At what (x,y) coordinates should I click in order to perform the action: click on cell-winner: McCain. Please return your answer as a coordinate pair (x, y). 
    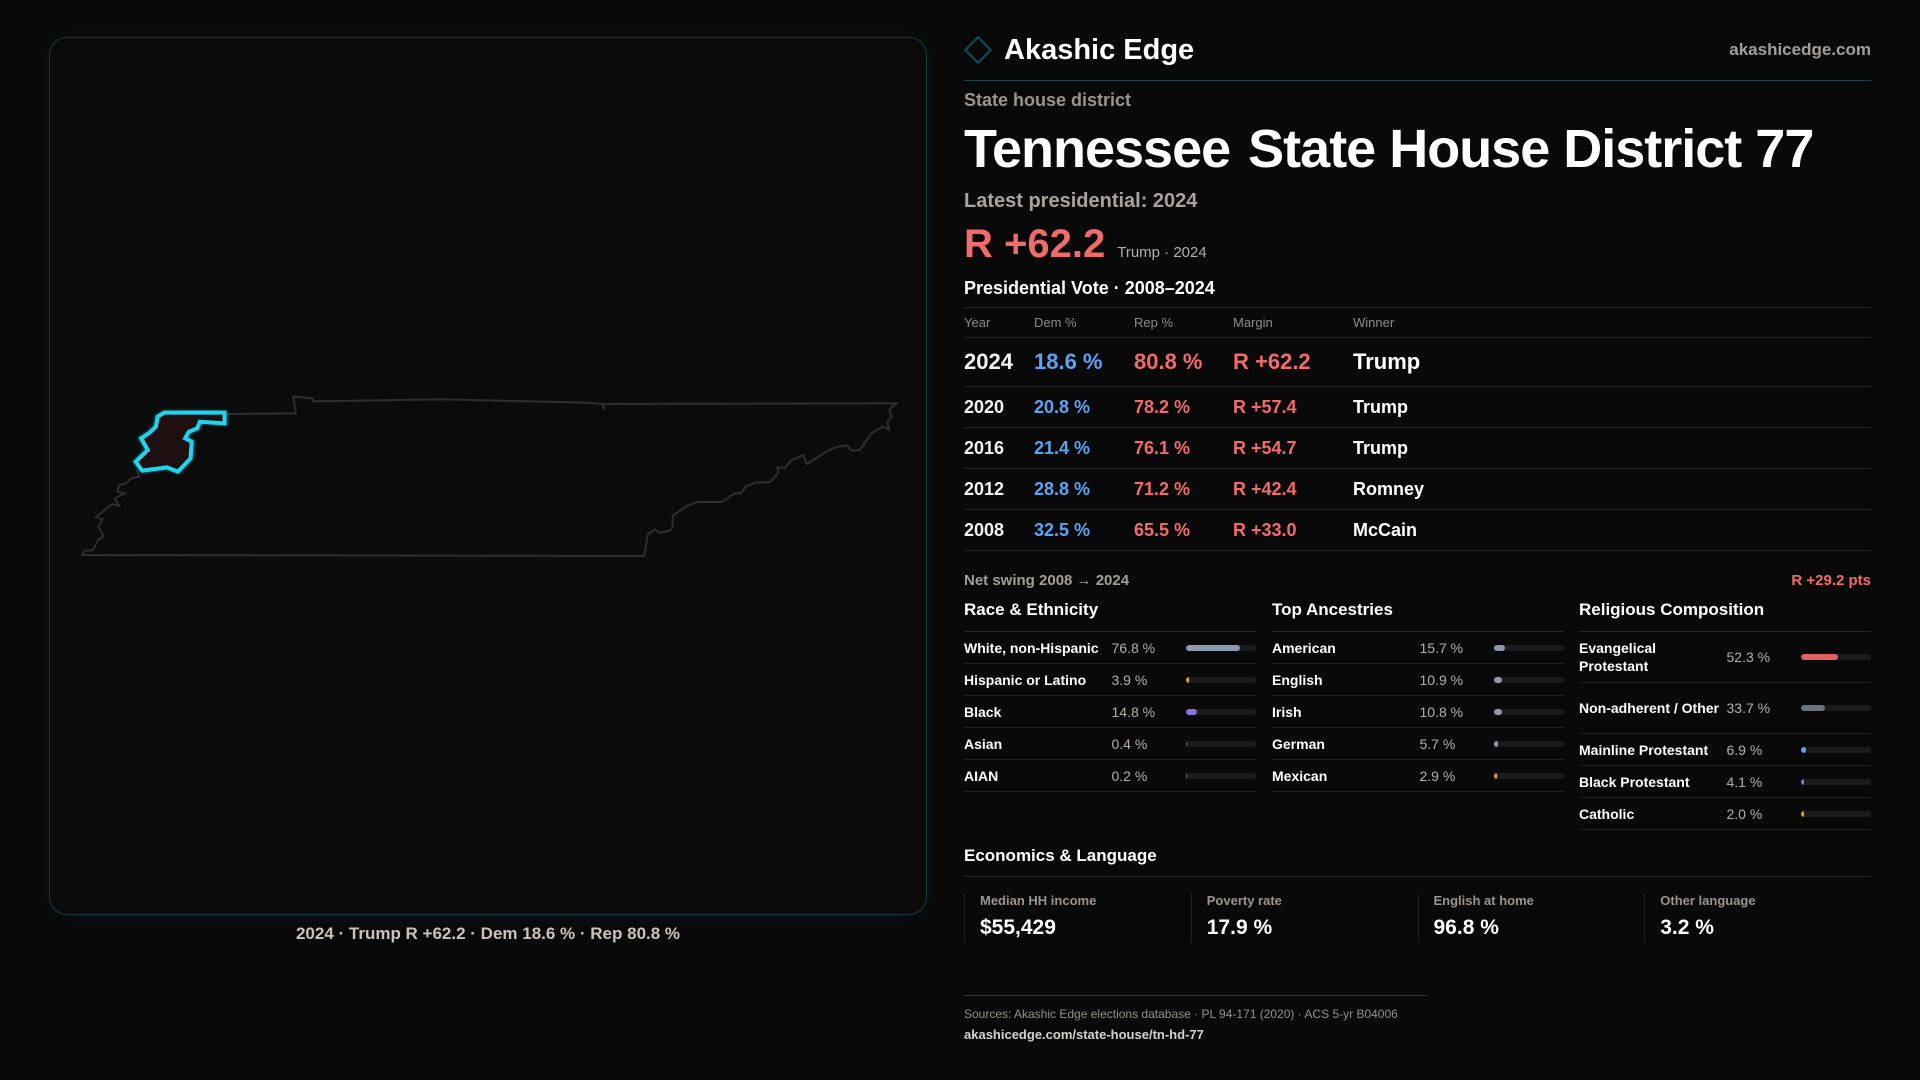
    Looking at the image, I should click on (1385, 529).